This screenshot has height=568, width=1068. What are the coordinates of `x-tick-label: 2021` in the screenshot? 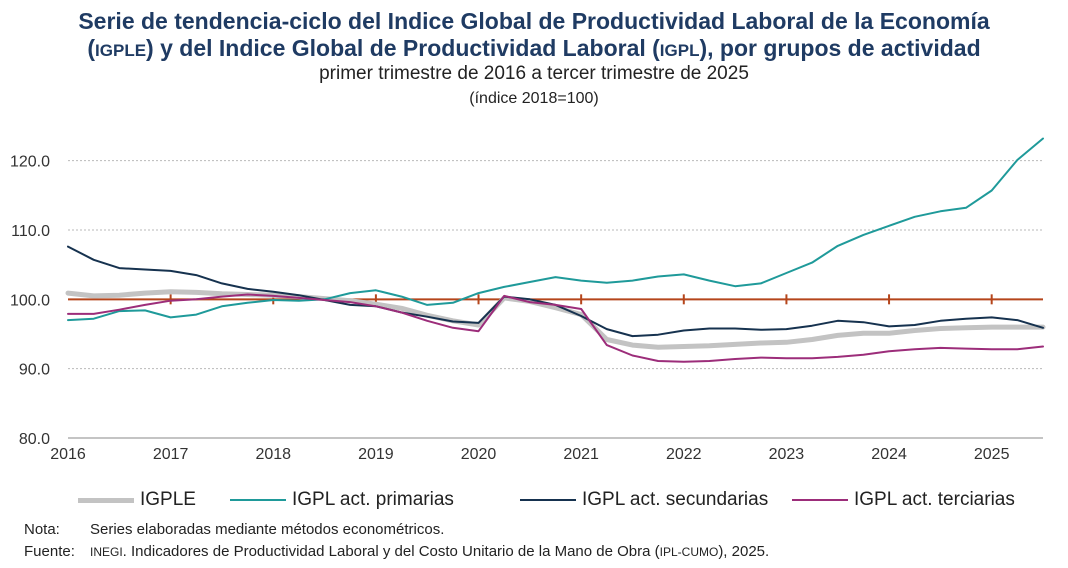 It's located at (581, 454).